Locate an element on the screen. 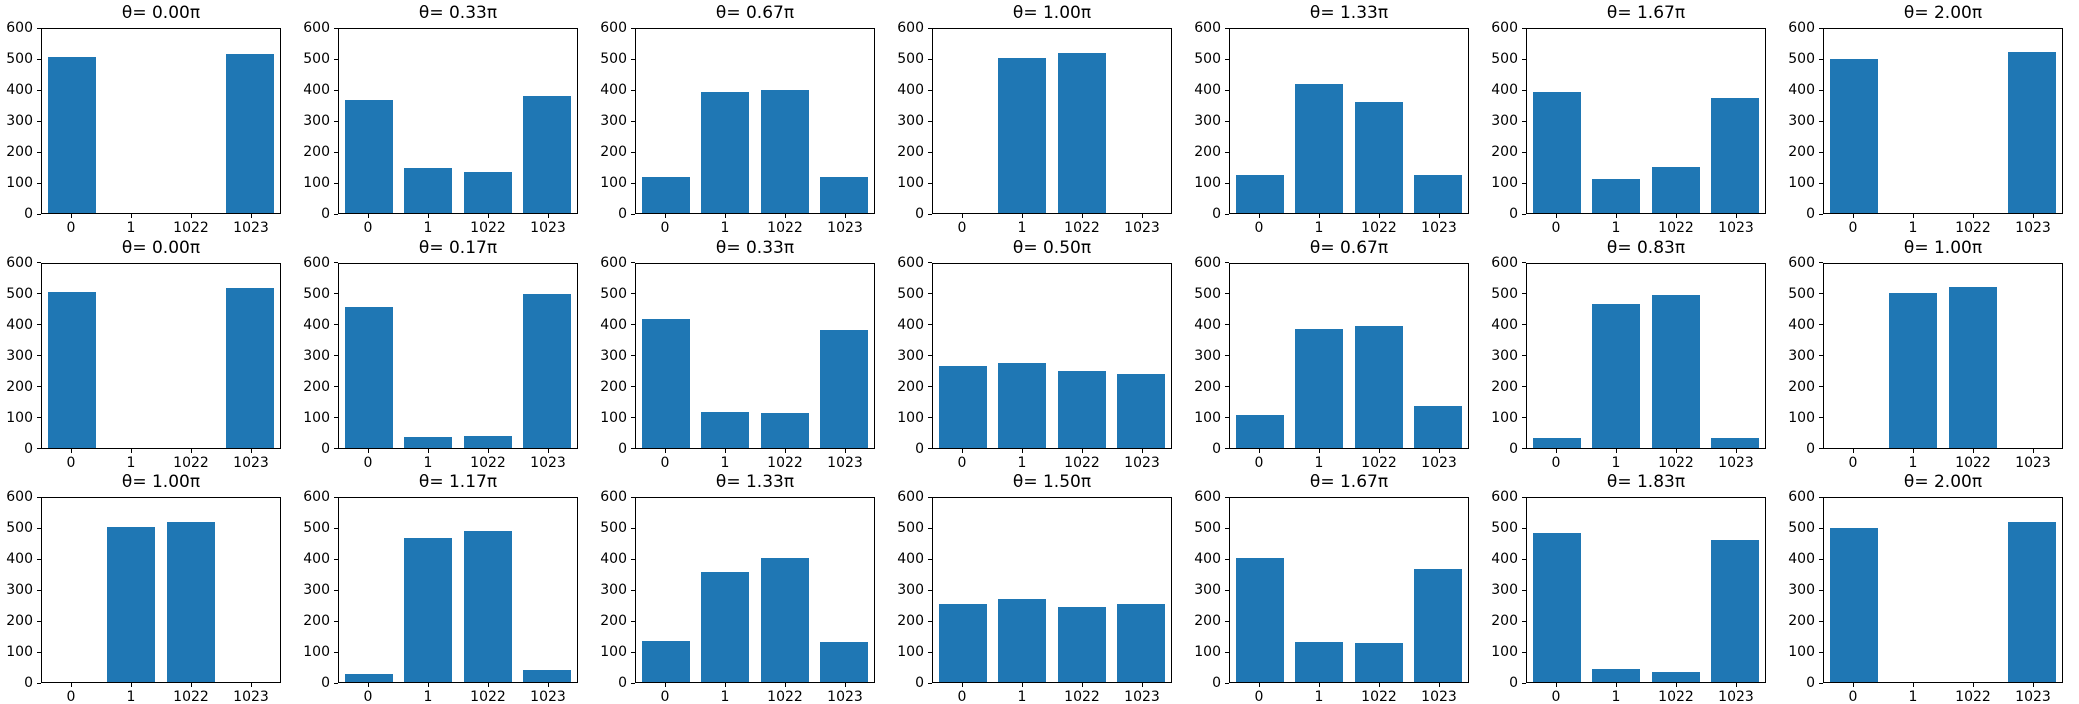 Image resolution: width=2079 pixels, height=704 pixels. subplot-r2c7: θ= 1.00π 0 100 200 300 400 500 600 0 1 1022 1023 is located at coordinates (1930, 353).